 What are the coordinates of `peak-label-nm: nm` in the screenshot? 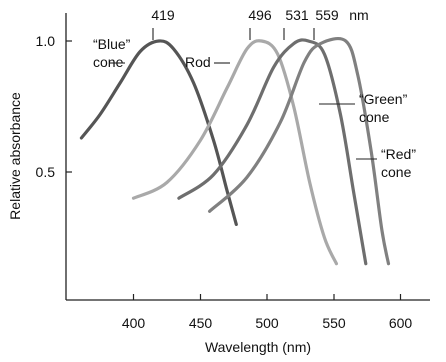 It's located at (358, 15).